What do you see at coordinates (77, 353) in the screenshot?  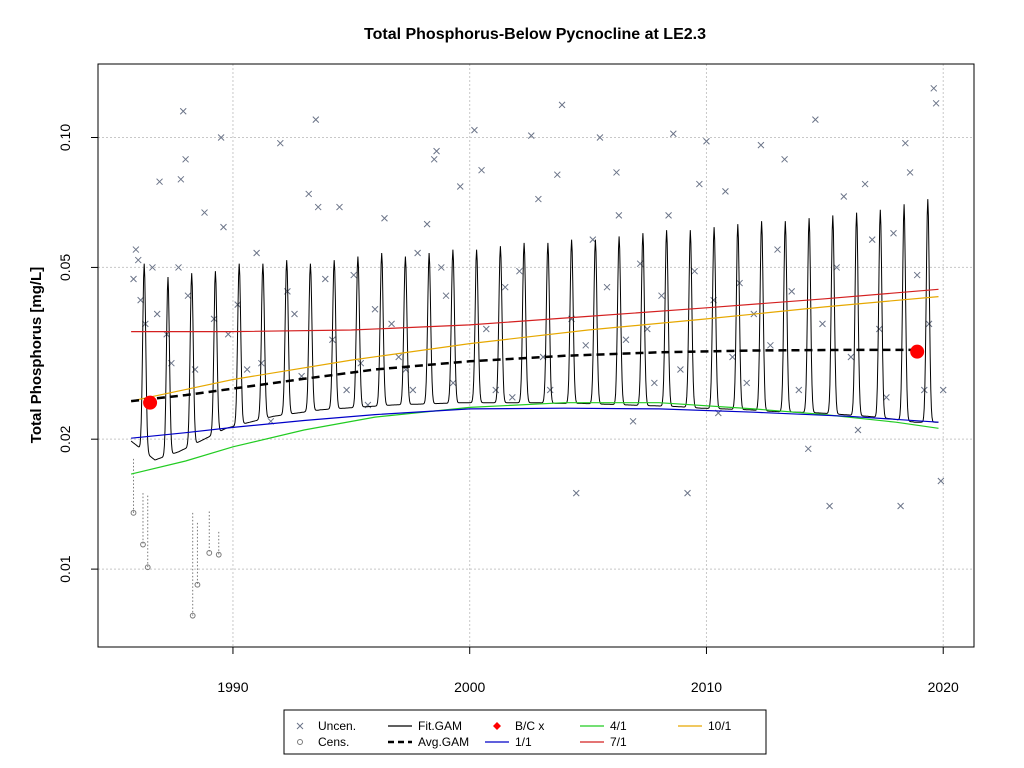 I see `y-axis: 0.01 0.02 0.05 0.10` at bounding box center [77, 353].